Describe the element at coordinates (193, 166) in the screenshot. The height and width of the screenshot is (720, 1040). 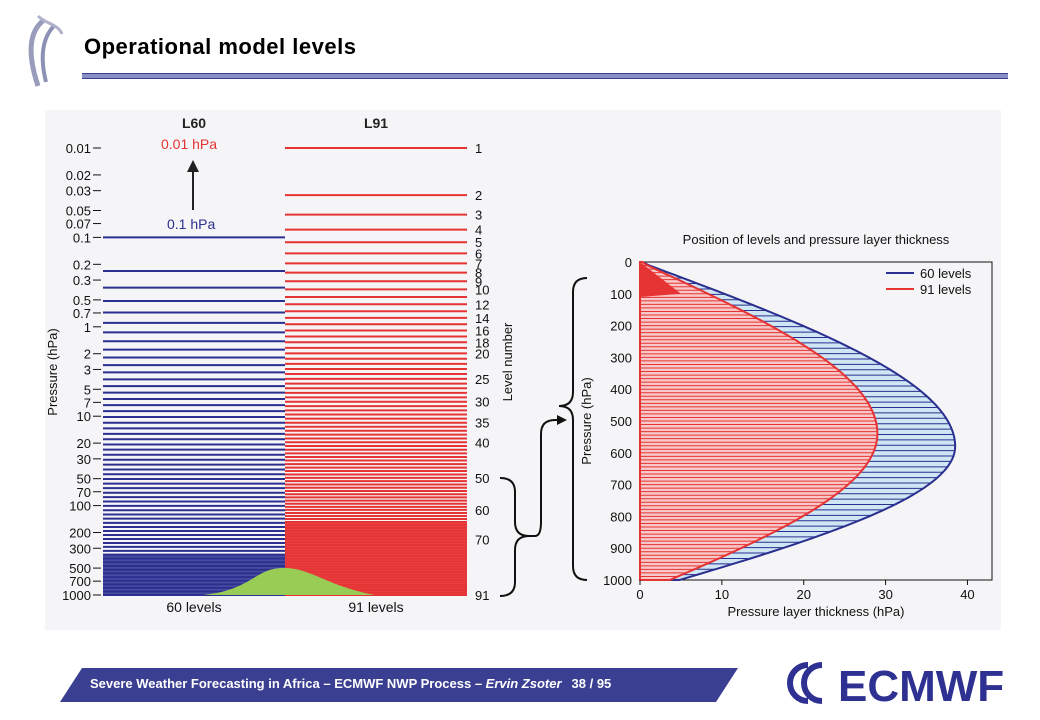
I see `top-arrow-head-icon` at that location.